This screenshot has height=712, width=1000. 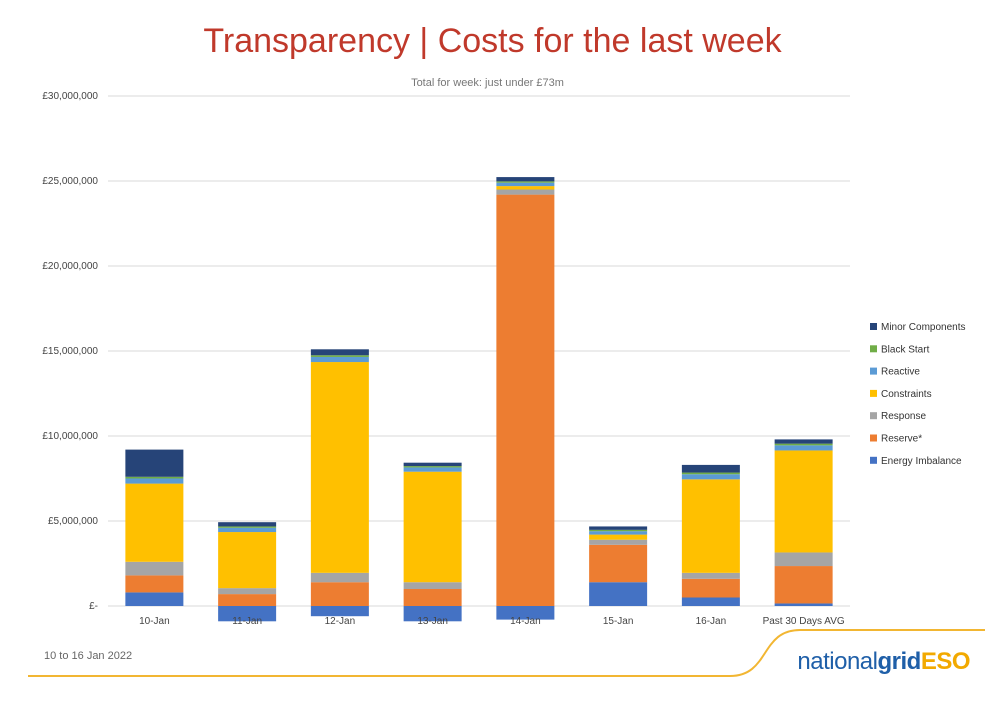 What do you see at coordinates (492, 41) in the screenshot?
I see `page-title: Transparency | Costs for the last week` at bounding box center [492, 41].